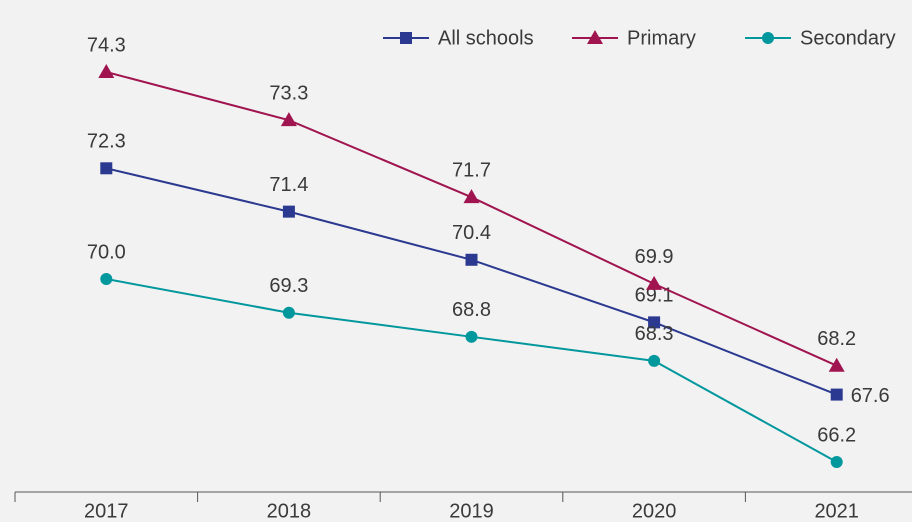 The width and height of the screenshot is (912, 522). I want to click on data-label: 67.6, so click(870, 396).